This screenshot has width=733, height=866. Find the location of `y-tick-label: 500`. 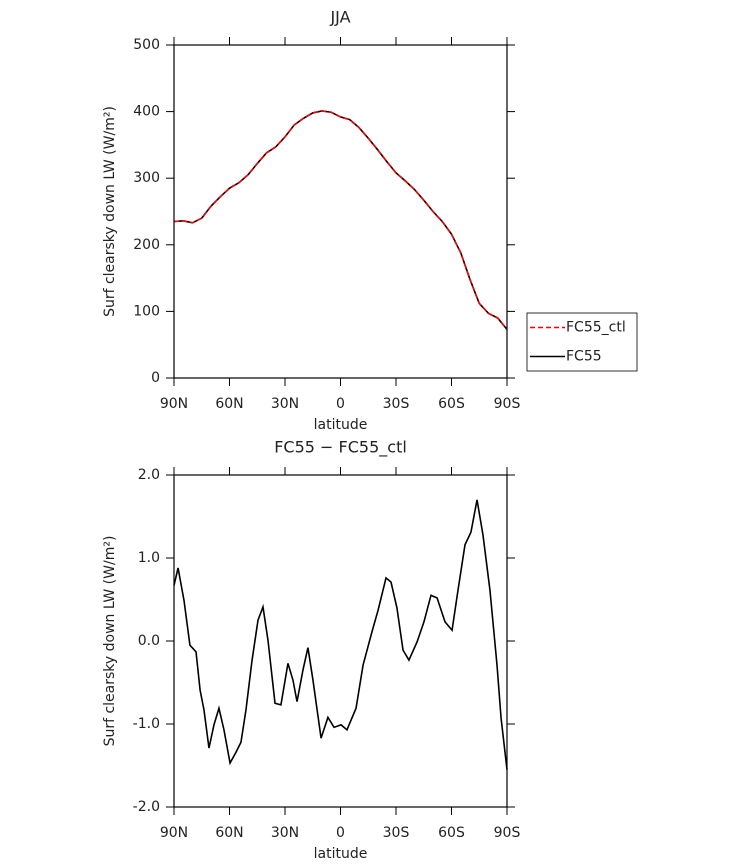

y-tick-label: 500 is located at coordinates (146, 45).